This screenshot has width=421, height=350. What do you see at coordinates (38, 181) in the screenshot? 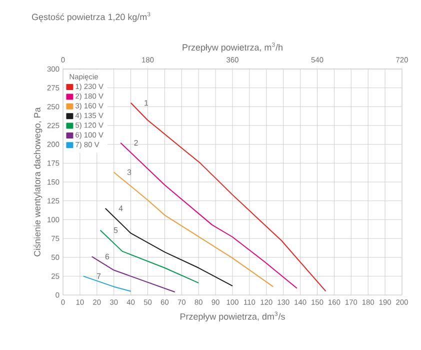
I see `y-axis-title: Ciśnienie wentylatora dachowego, Pa` at bounding box center [38, 181].